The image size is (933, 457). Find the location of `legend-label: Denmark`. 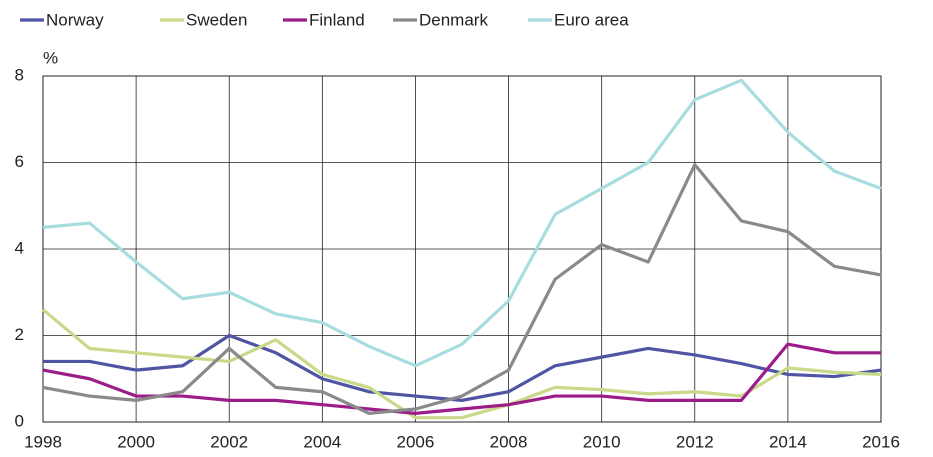

legend-label: Denmark is located at coordinates (453, 19).